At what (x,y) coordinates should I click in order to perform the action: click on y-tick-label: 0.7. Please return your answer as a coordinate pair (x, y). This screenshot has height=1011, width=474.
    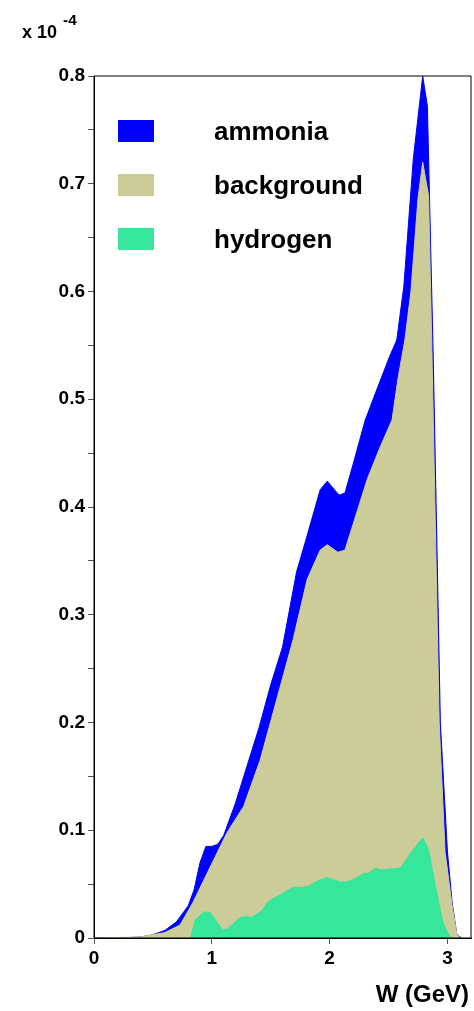
    Looking at the image, I should click on (71, 182).